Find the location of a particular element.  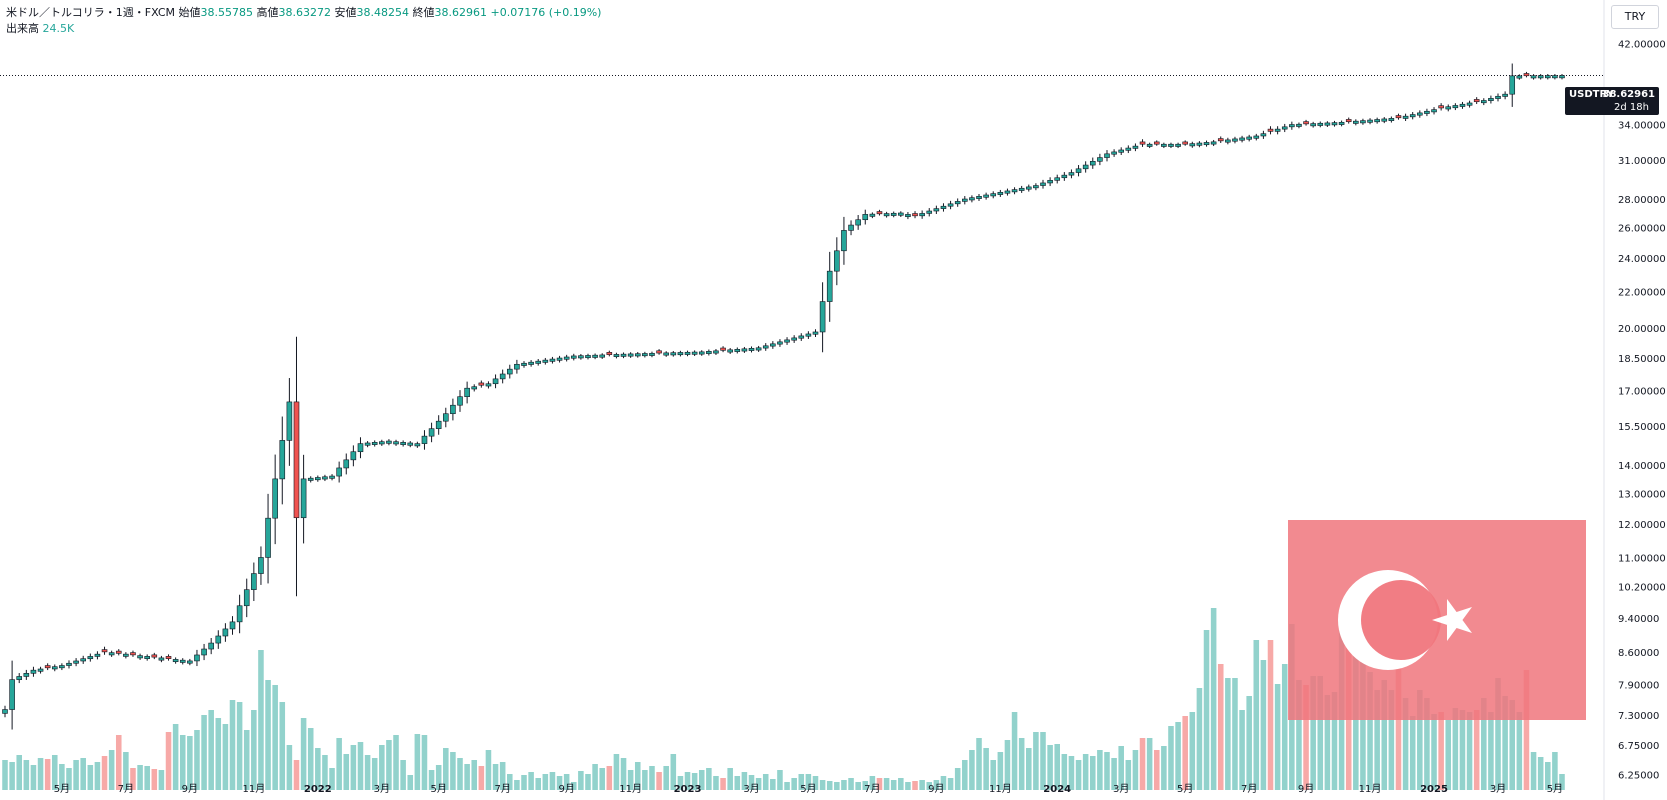

turkey-flag-icon is located at coordinates (1437, 620).